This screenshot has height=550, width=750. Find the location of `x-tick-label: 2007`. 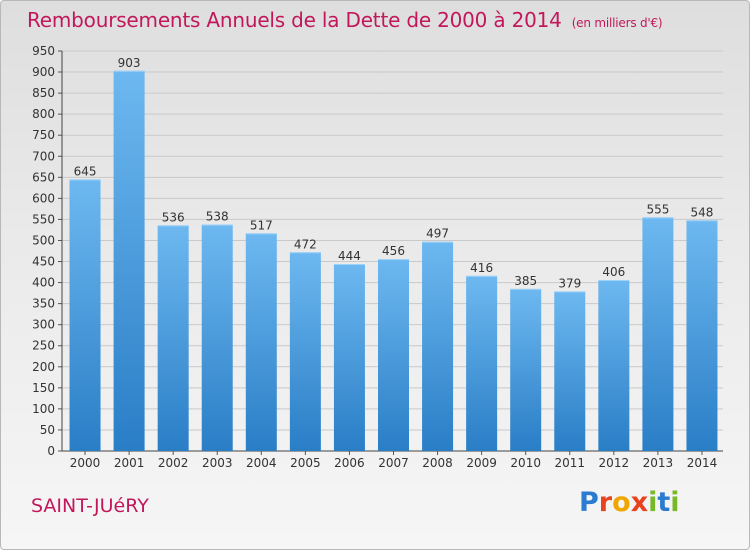

x-tick-label: 2007 is located at coordinates (393, 463).